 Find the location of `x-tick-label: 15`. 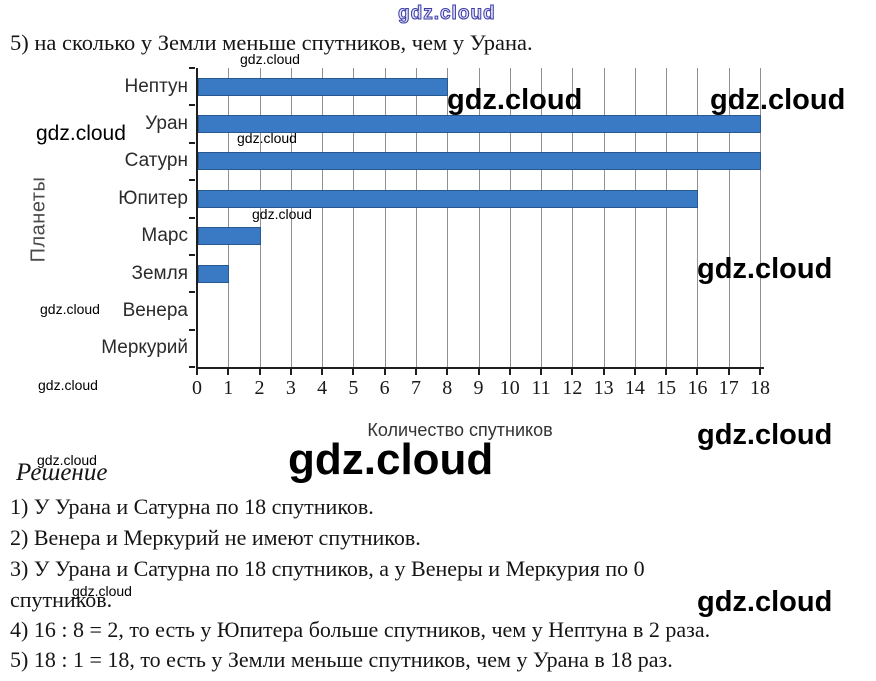

x-tick-label: 15 is located at coordinates (666, 388).